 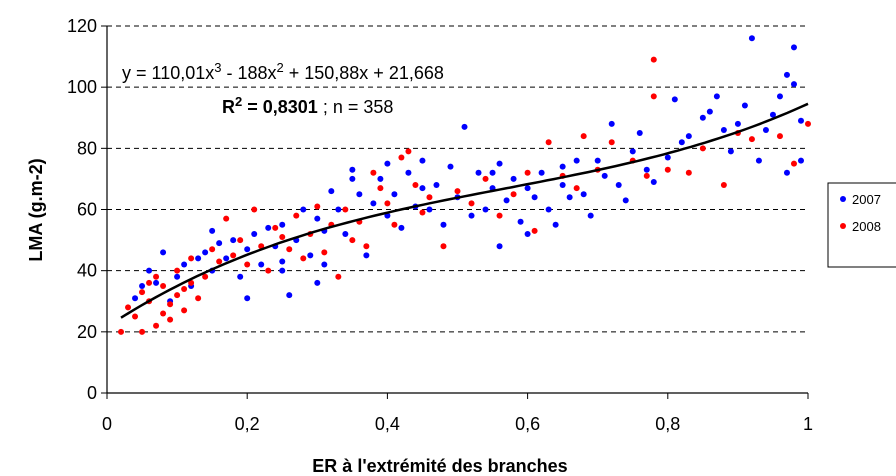 What do you see at coordinates (238, 101) in the screenshot?
I see `r2-exponent: 2` at bounding box center [238, 101].